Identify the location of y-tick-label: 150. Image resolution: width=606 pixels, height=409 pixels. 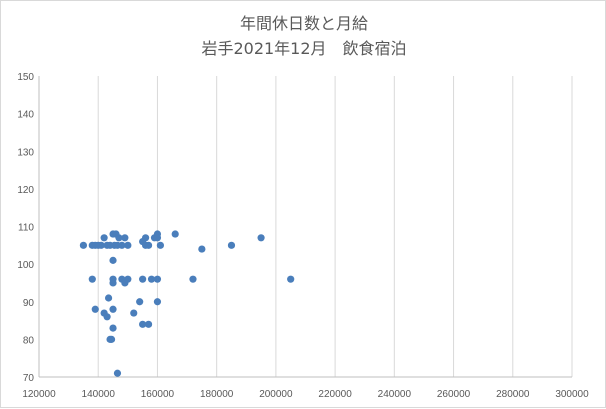
(25, 77).